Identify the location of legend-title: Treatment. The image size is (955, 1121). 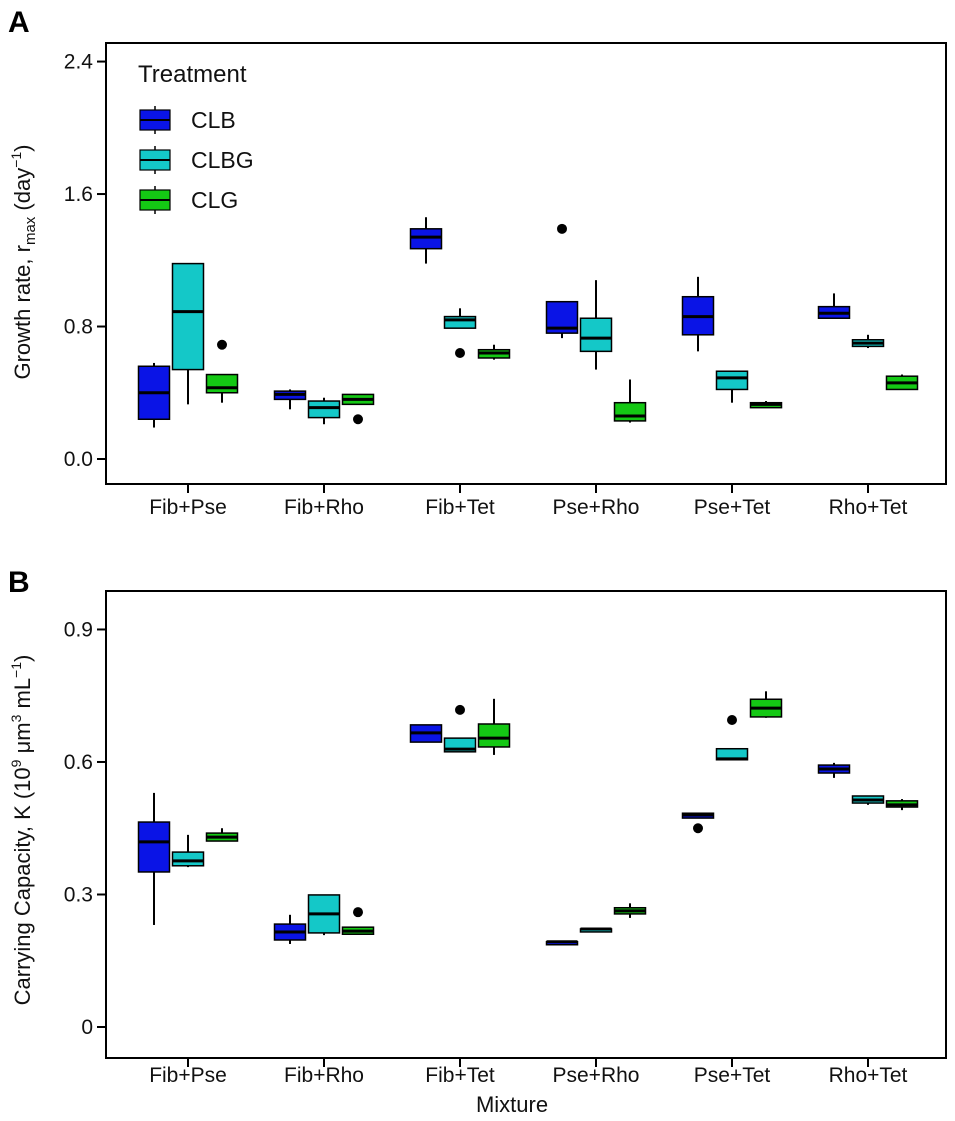
(192, 74).